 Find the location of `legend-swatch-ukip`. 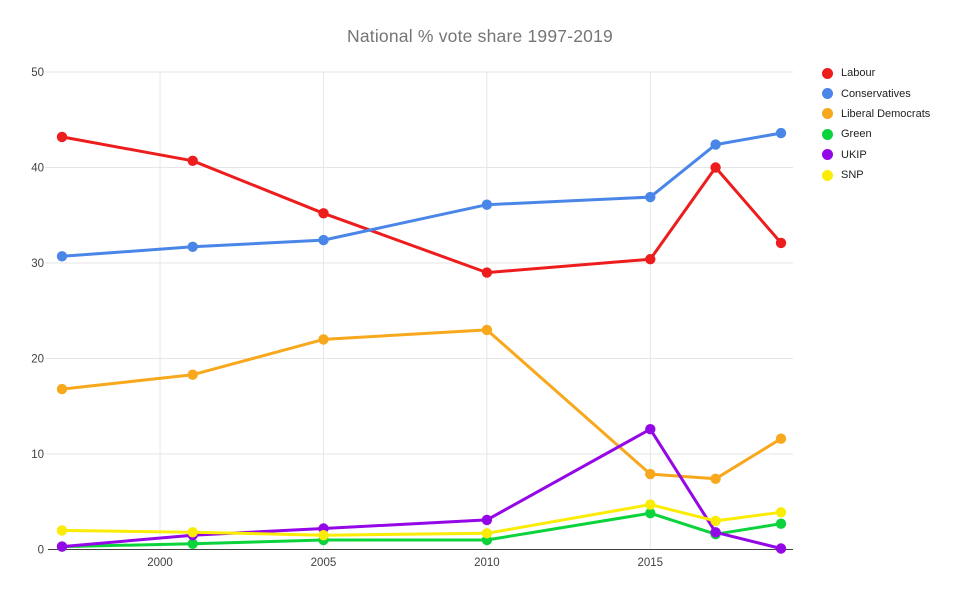

legend-swatch-ukip is located at coordinates (827, 155).